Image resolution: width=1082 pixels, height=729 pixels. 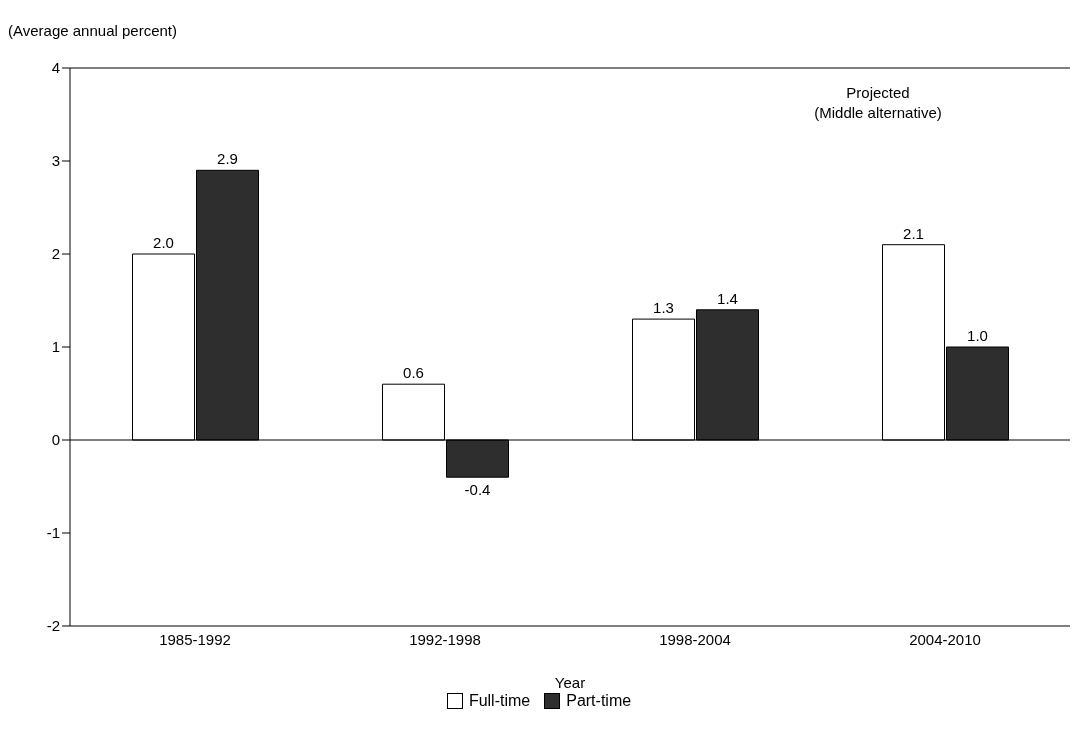 What do you see at coordinates (913, 233) in the screenshot?
I see `data-label: 2.1` at bounding box center [913, 233].